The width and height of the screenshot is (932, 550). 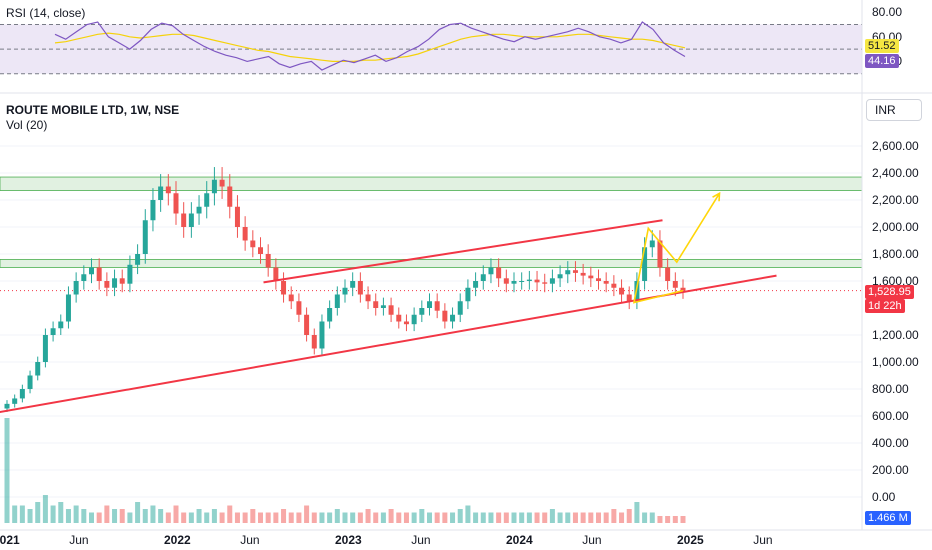 I want to click on price-axis-tick: 800.00, so click(x=890, y=389).